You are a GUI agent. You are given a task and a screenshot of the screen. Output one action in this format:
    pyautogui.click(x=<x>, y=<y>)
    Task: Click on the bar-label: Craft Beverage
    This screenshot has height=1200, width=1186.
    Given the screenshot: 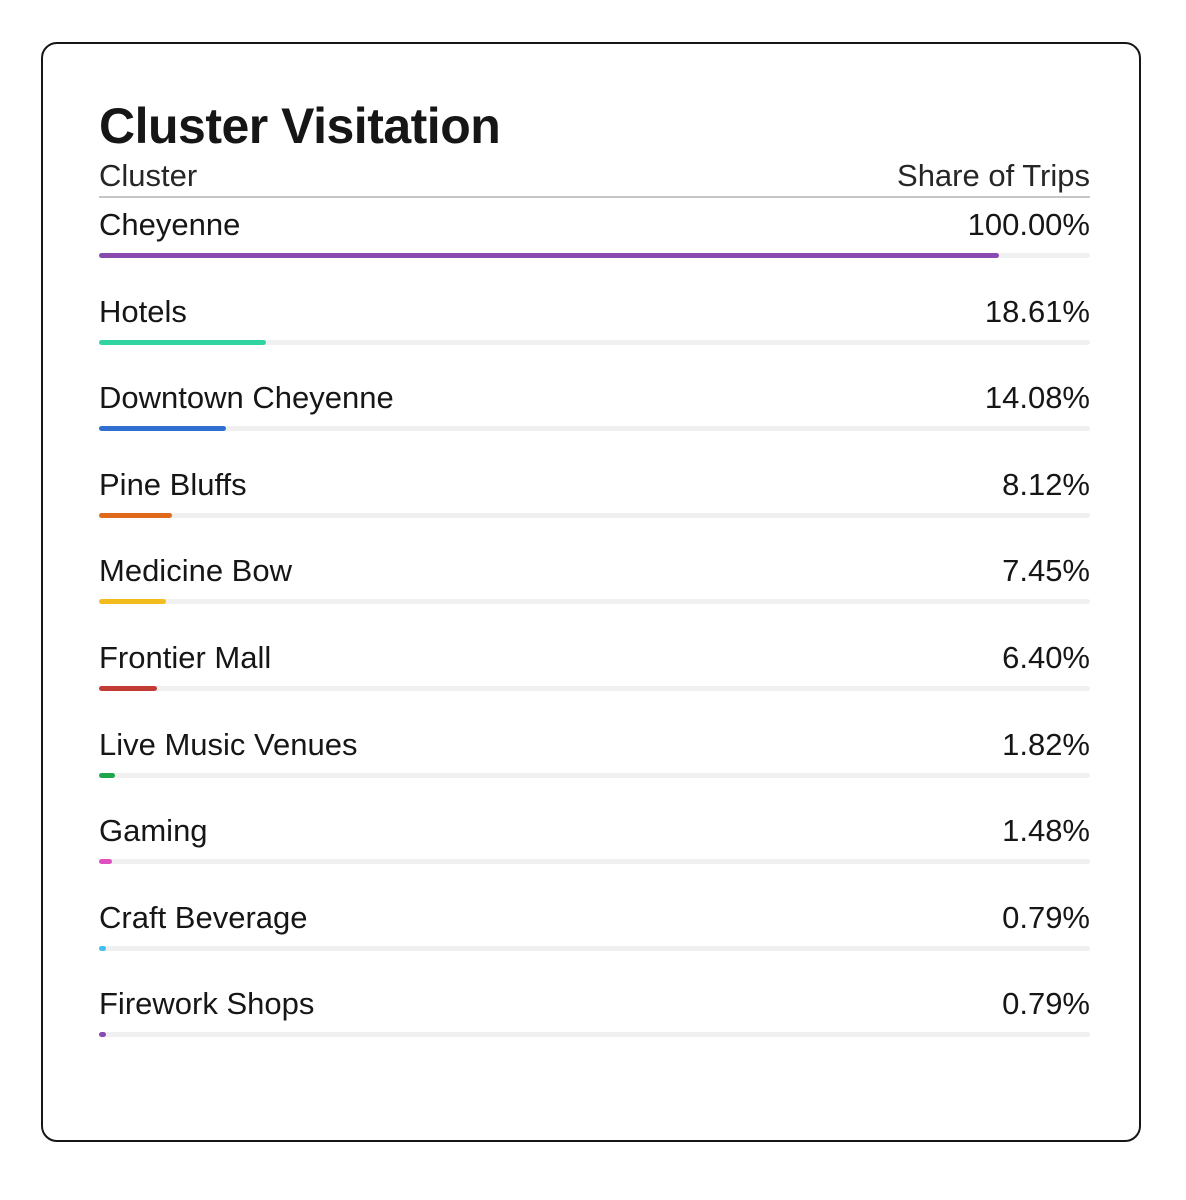 What is the action you would take?
    pyautogui.click(x=203, y=917)
    